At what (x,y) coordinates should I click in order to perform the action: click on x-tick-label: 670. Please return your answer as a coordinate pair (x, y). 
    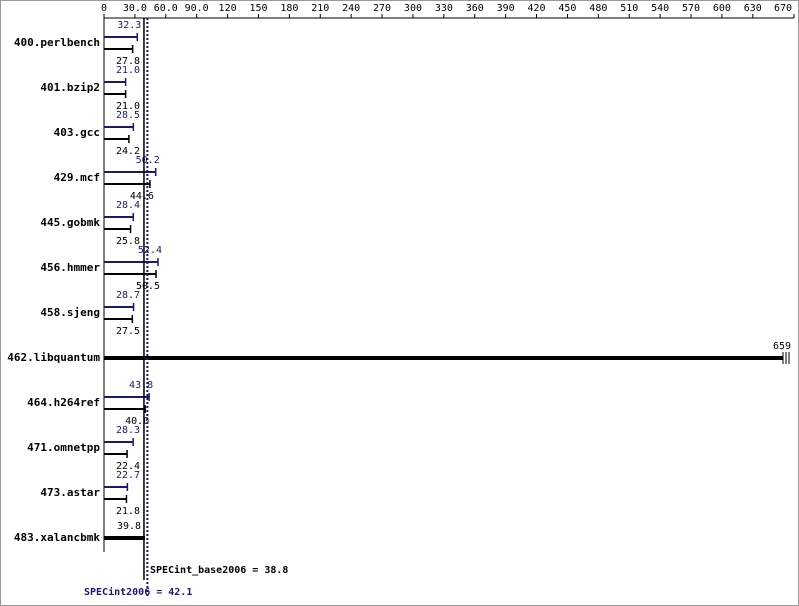
    Looking at the image, I should click on (783, 8).